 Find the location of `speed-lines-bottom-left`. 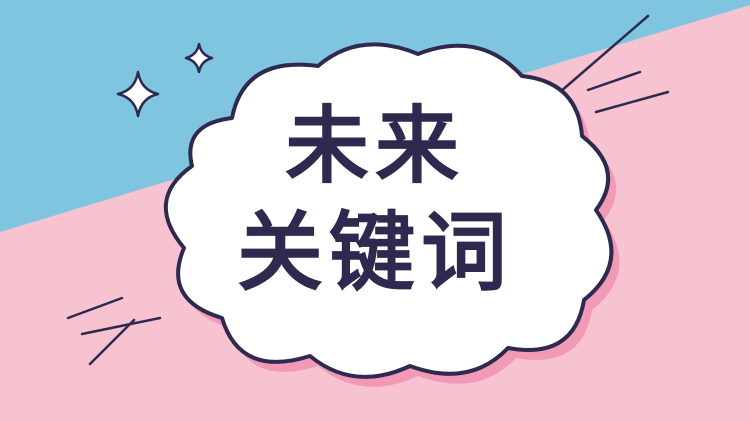

speed-lines-bottom-left is located at coordinates (114, 331).